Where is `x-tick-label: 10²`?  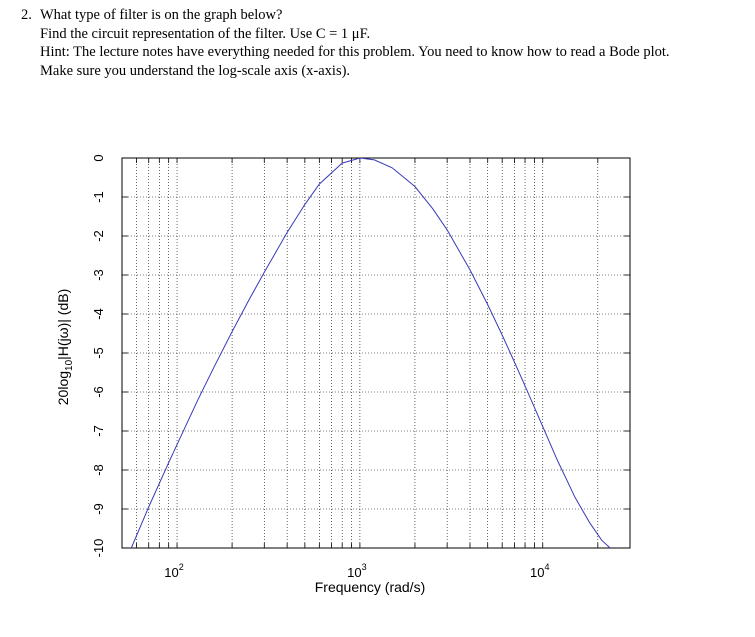
x-tick-label: 10² is located at coordinates (173, 571).